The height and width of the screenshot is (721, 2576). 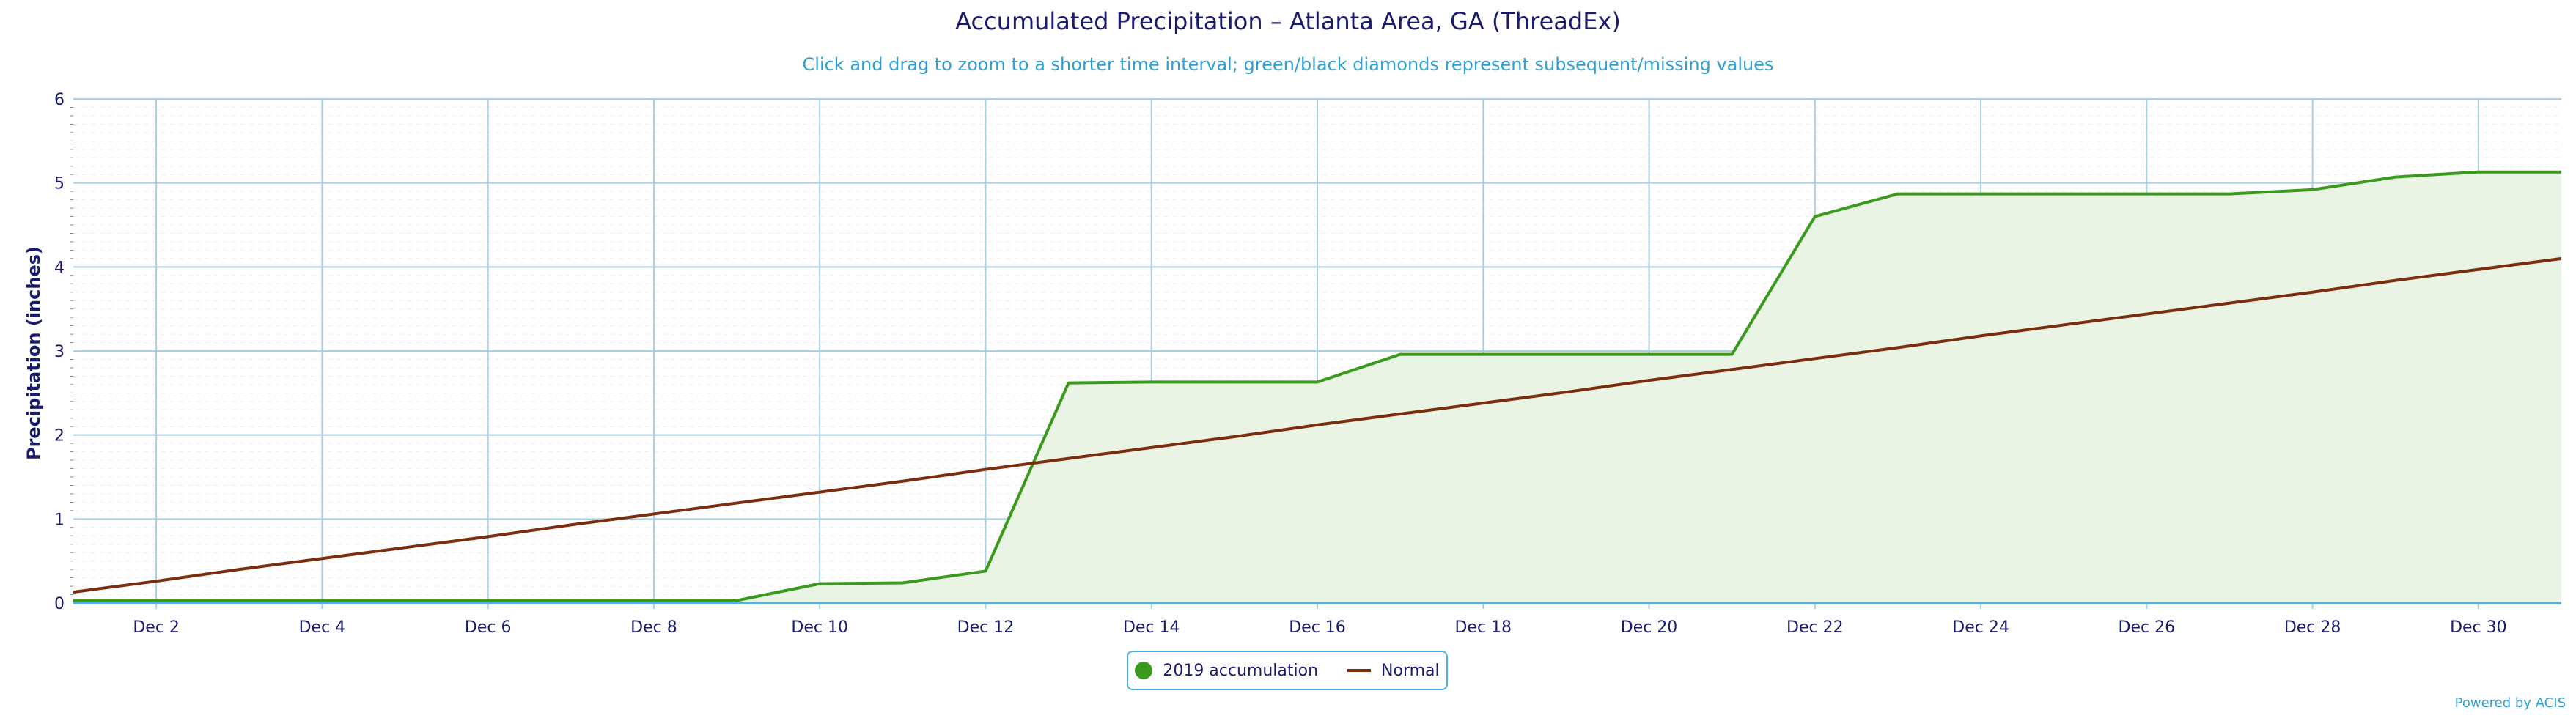 I want to click on legend-item-normal: Normal, so click(x=1393, y=671).